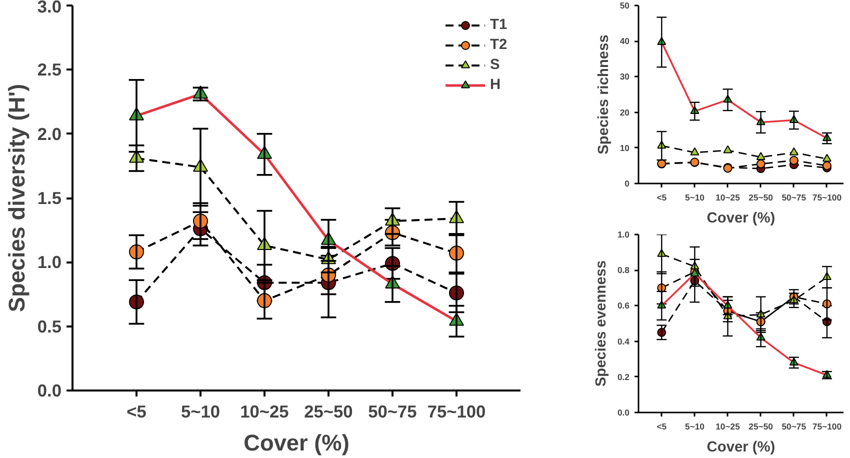 Image resolution: width=850 pixels, height=458 pixels. What do you see at coordinates (601, 323) in the screenshot?
I see `y-axis-title: Species evenness` at bounding box center [601, 323].